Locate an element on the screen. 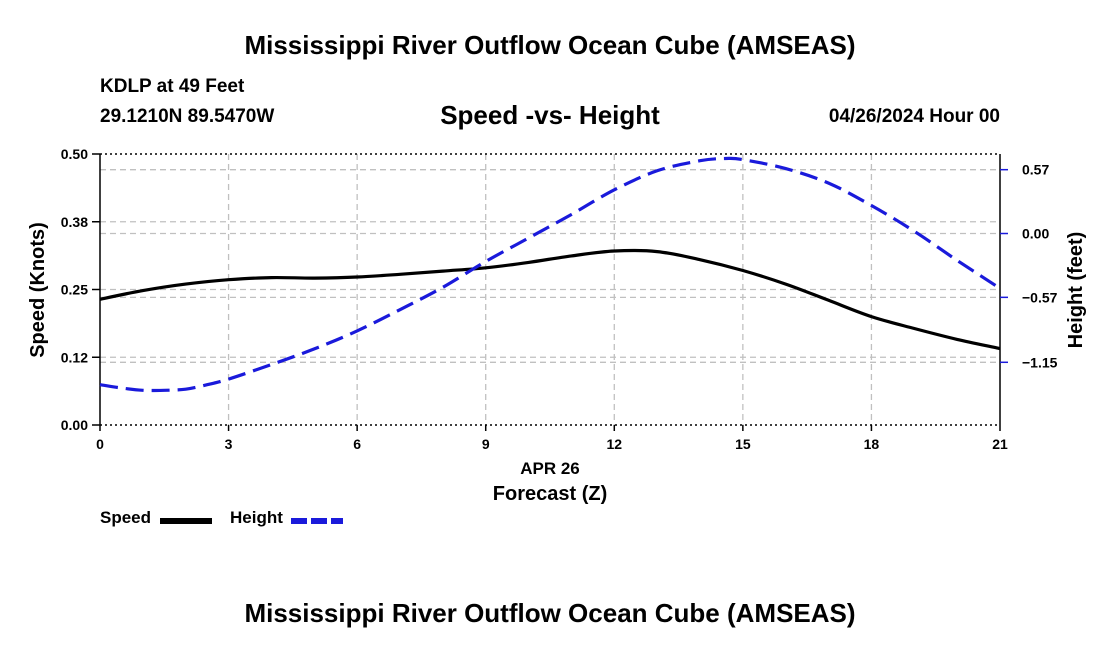 This screenshot has width=1100, height=650. y-tick-label: 0.12 is located at coordinates (74, 357).